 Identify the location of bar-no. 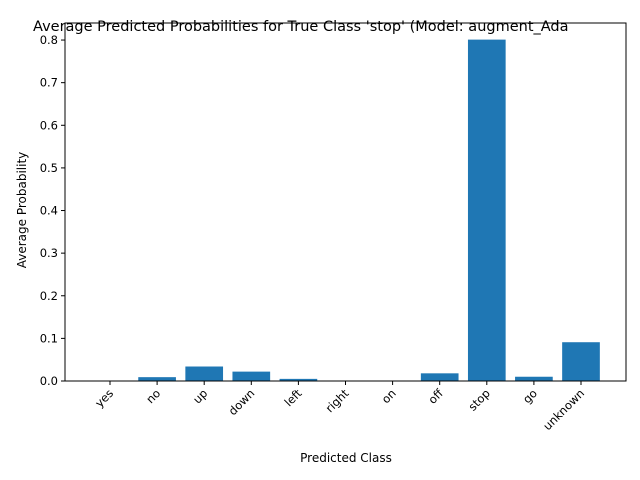
(157, 379).